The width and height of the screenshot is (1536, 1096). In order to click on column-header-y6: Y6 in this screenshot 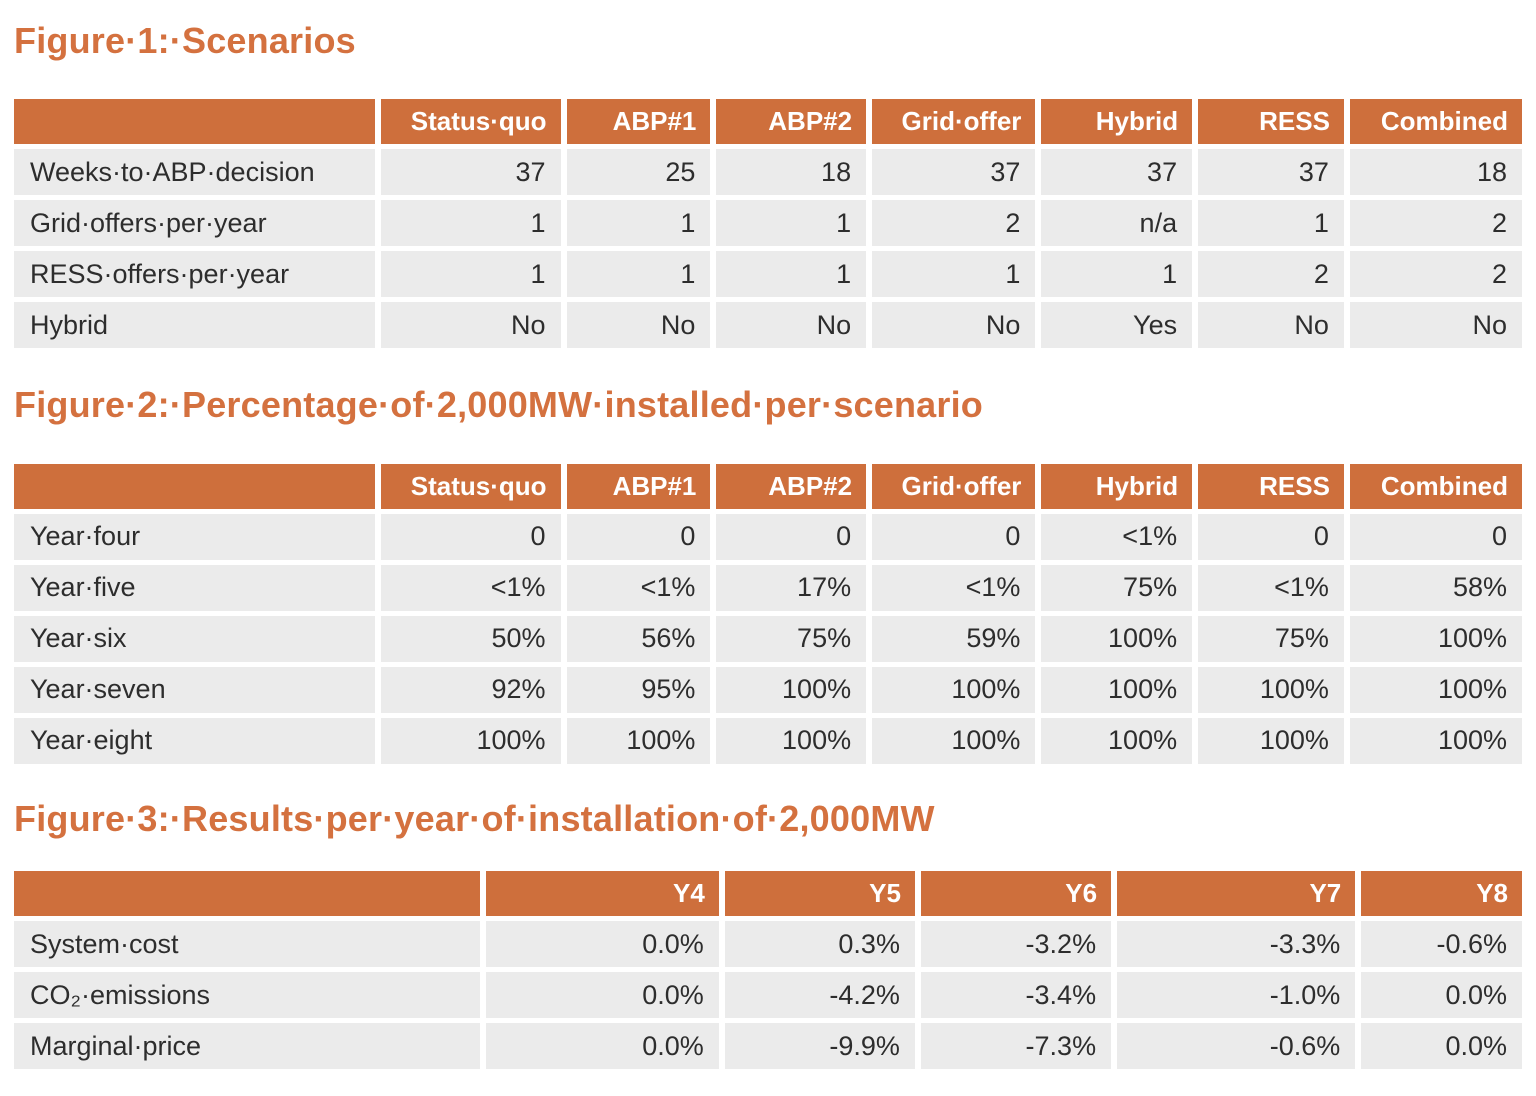, I will do `click(1016, 894)`.